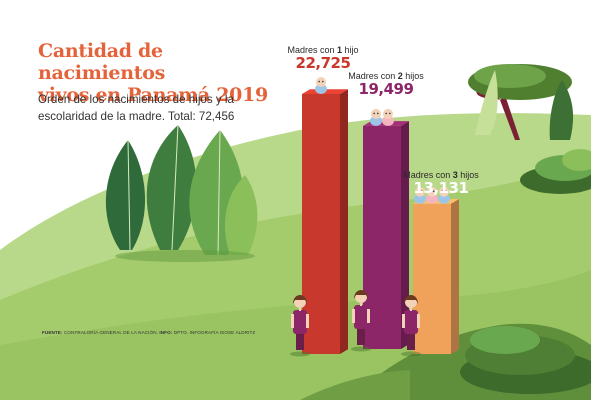  I want to click on hill-dark-bottom, so click(355, 385).